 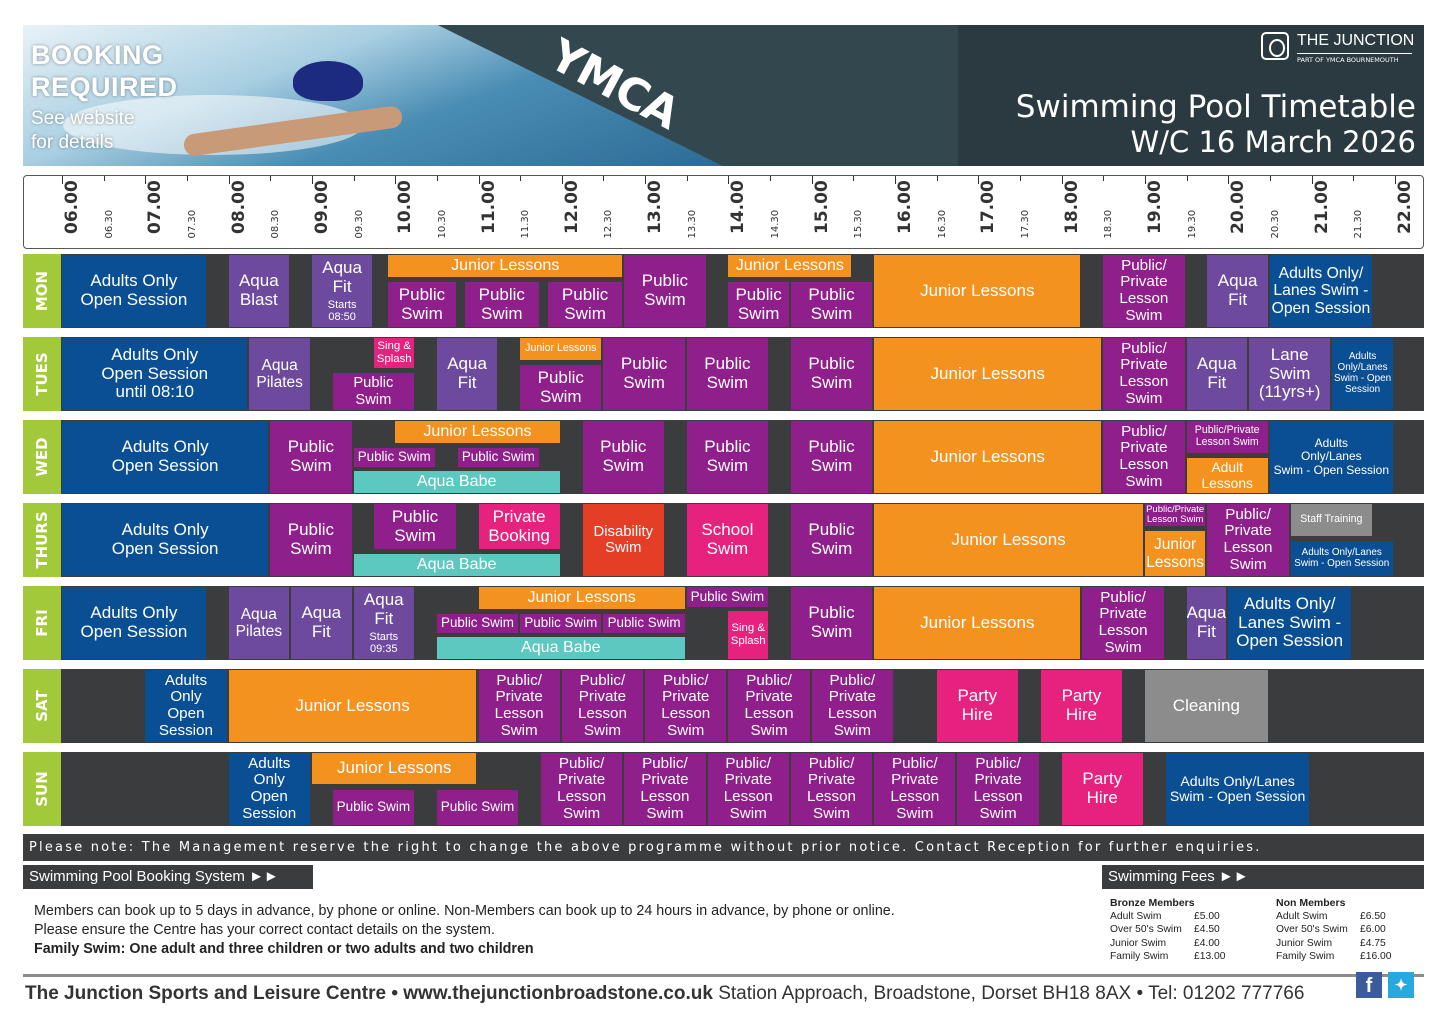 What do you see at coordinates (1227, 475) in the screenshot?
I see `session-block: Adult Lessons` at bounding box center [1227, 475].